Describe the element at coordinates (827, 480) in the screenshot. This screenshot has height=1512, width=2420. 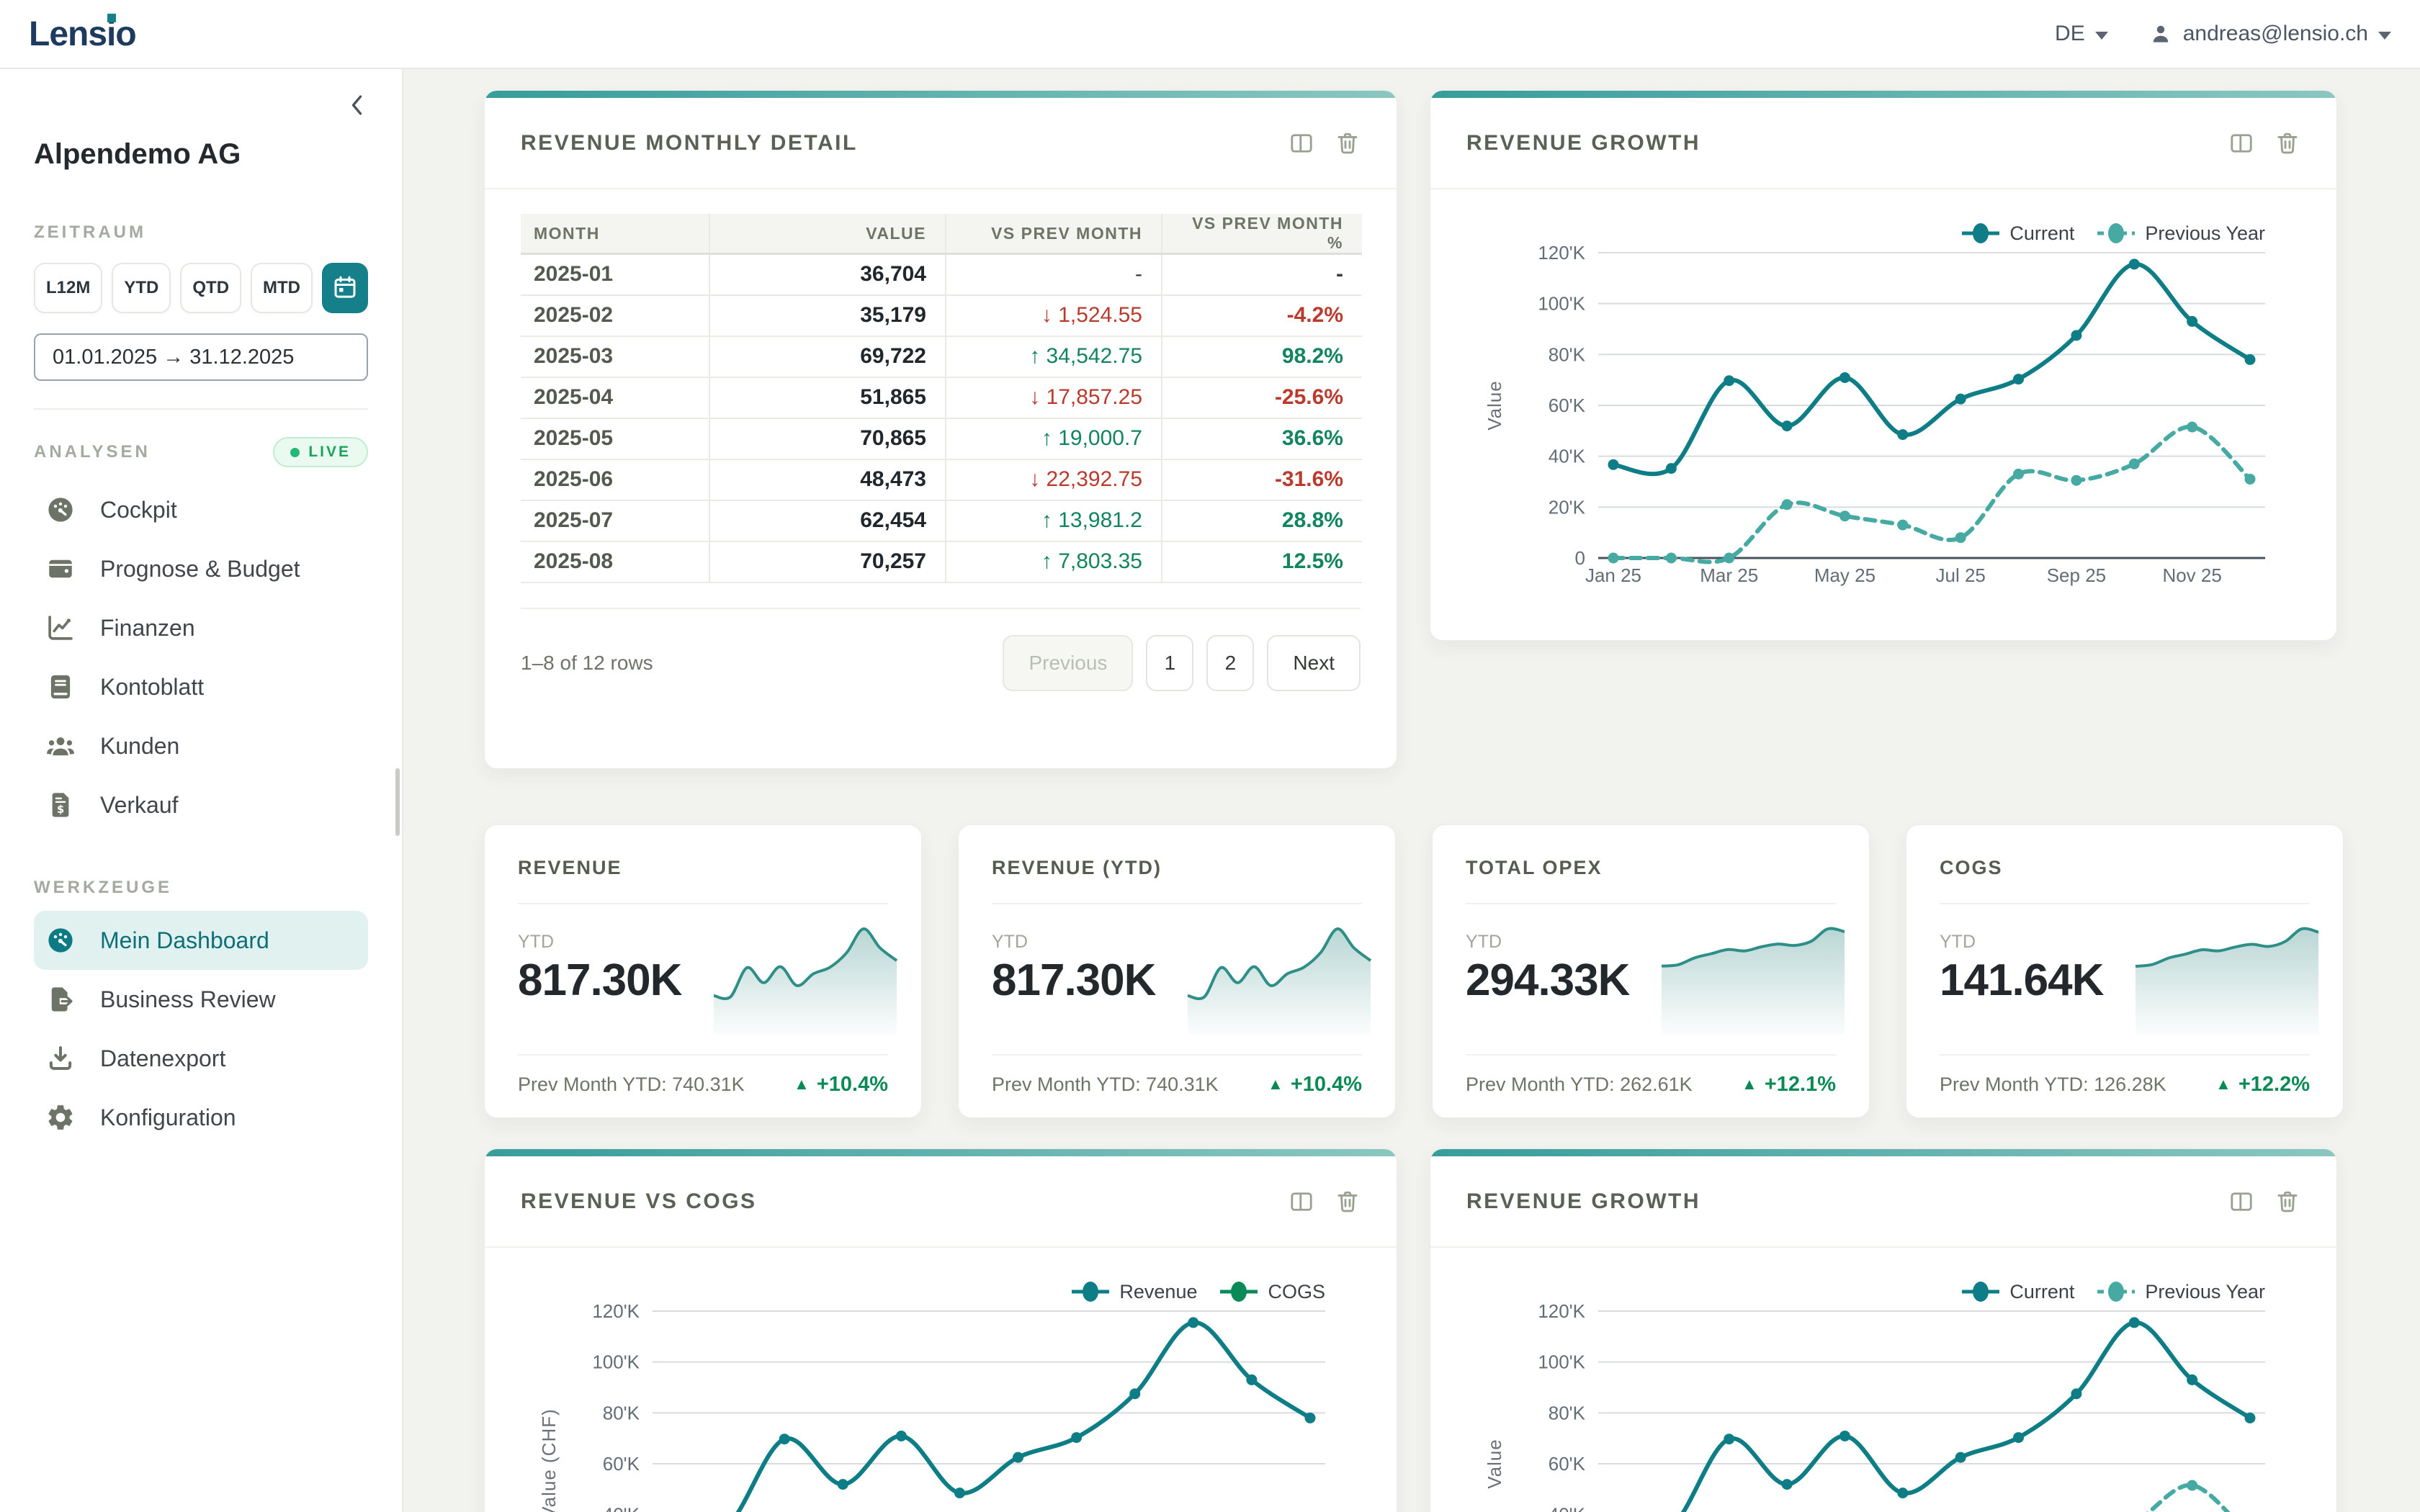
I see `cell-value: 48,473` at that location.